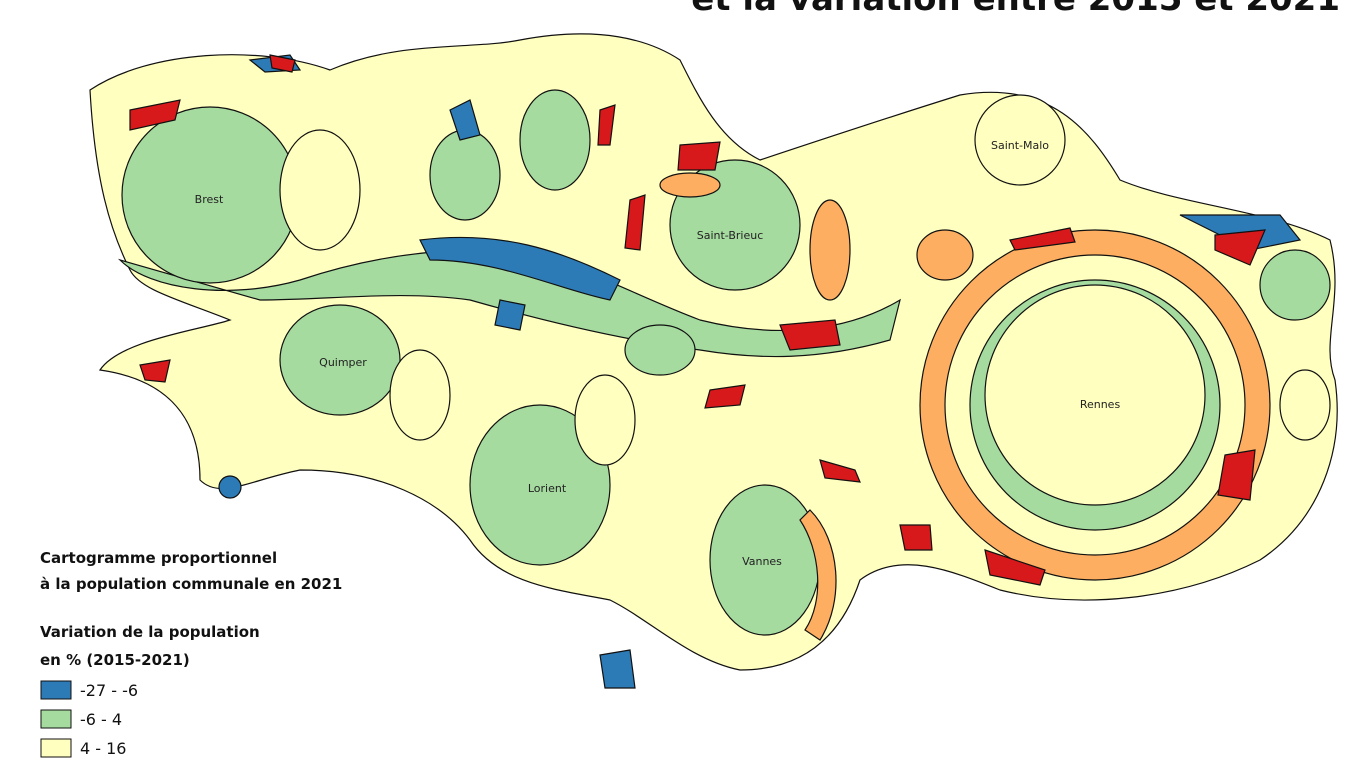 The width and height of the screenshot is (1360, 765). I want to click on city-label: Brest, so click(209, 199).